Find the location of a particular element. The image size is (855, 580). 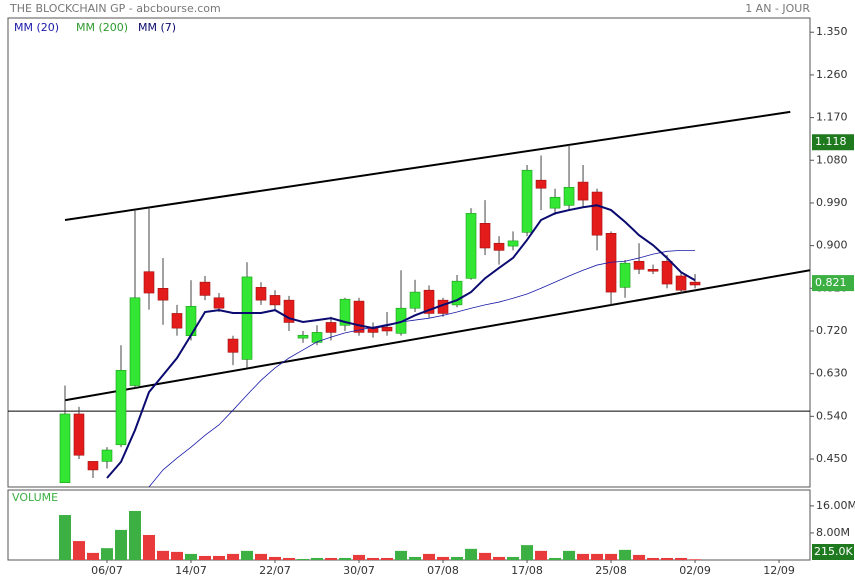

x-tick-label: 06/07 is located at coordinates (107, 570).